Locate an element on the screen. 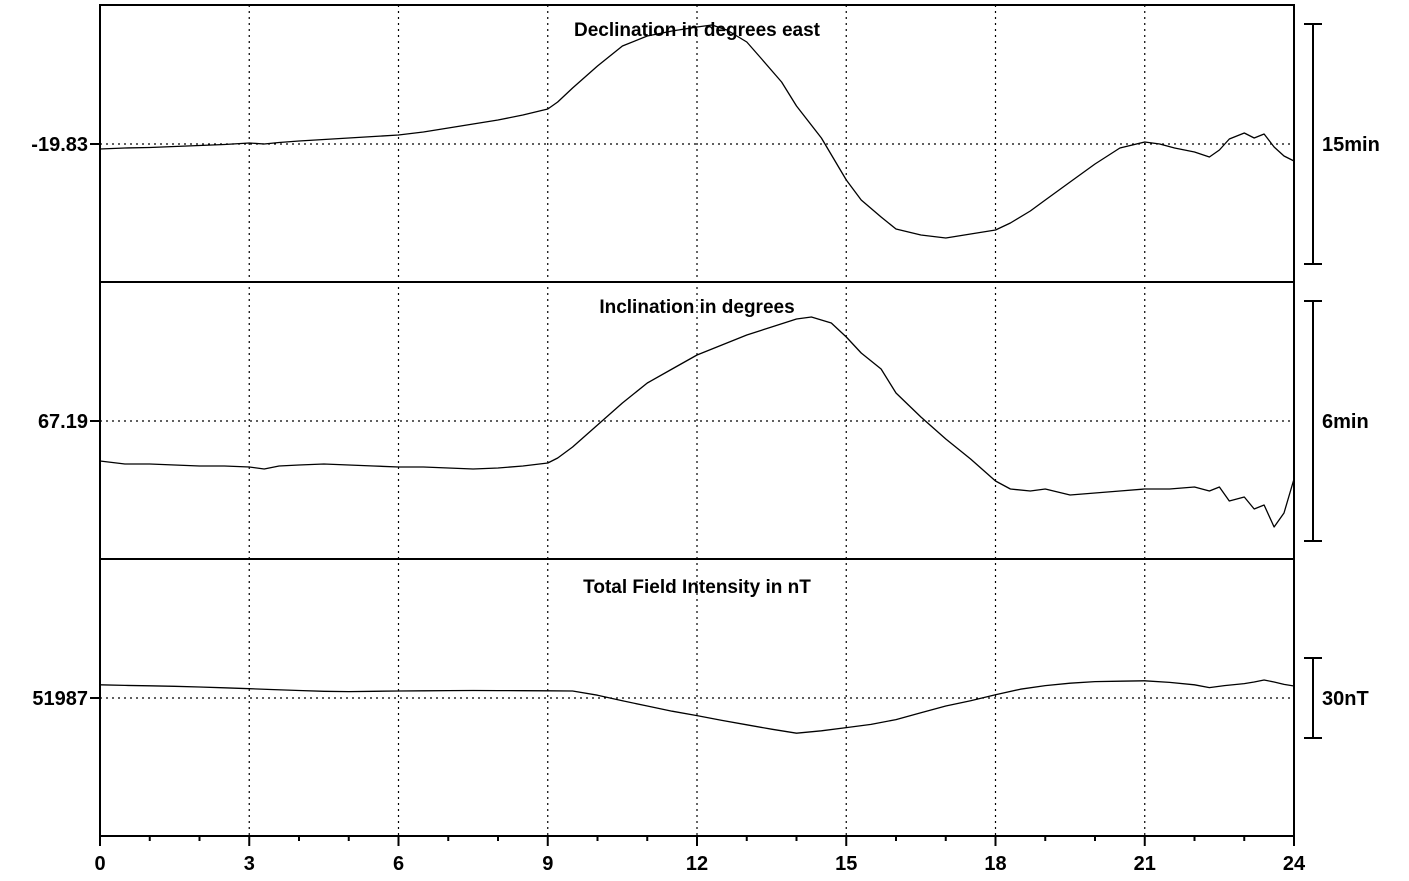 This screenshot has height=881, width=1409. baseline-label: -19.83 is located at coordinates (59, 145).